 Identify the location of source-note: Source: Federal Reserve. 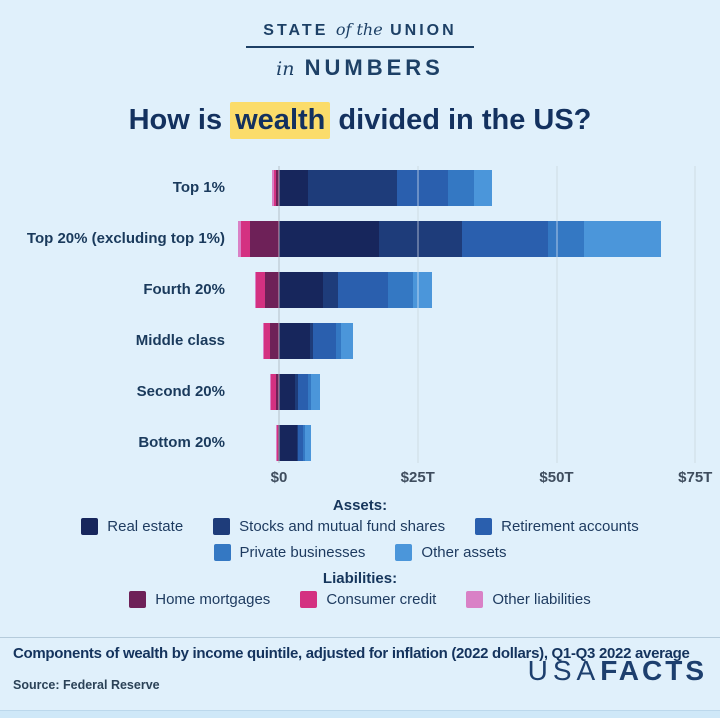
(86, 685).